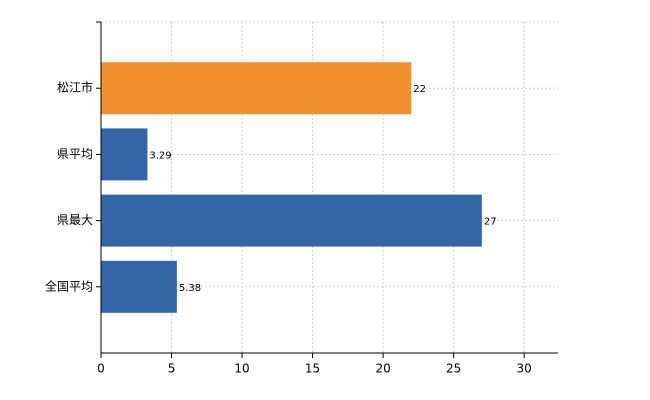 This screenshot has width=650, height=400. Describe the element at coordinates (241, 369) in the screenshot. I see `x-tick-label: 10` at that location.